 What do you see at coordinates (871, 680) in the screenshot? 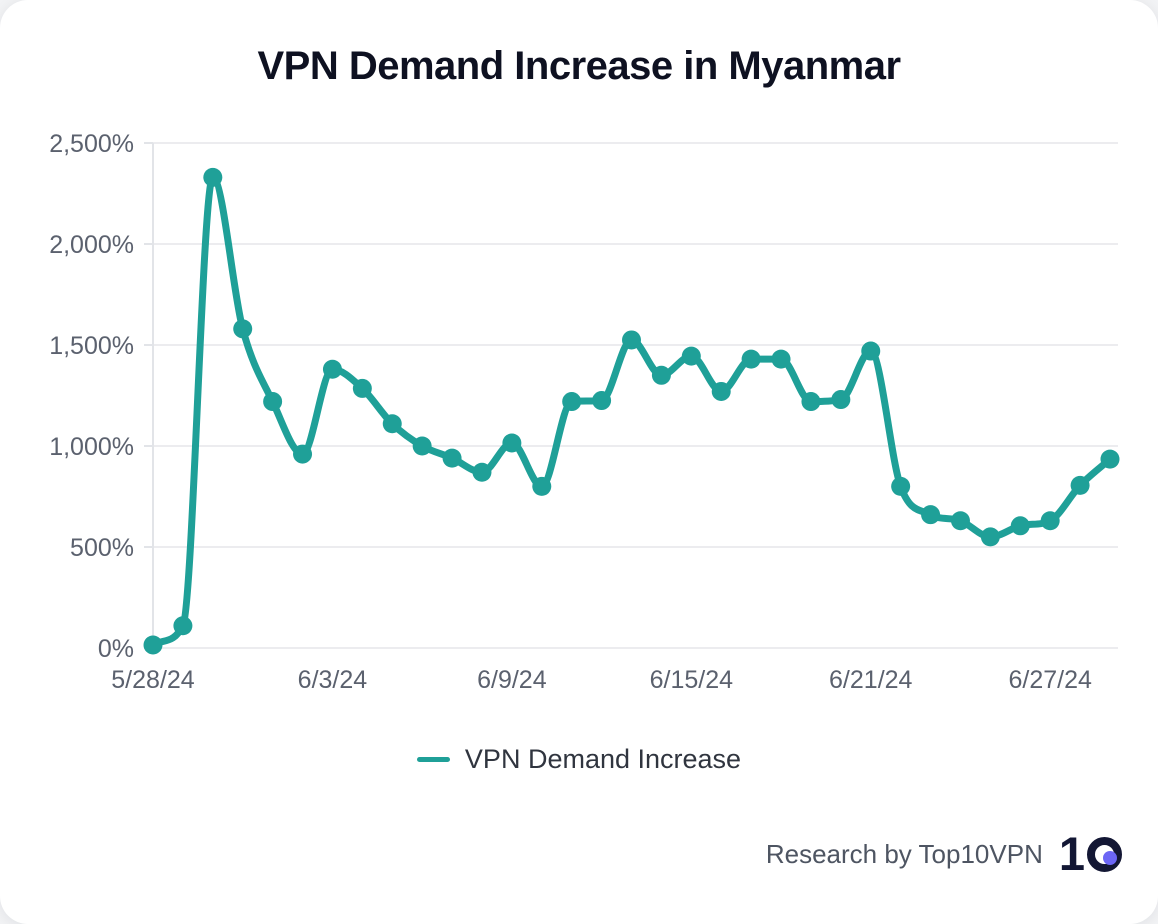
I see `x-tick-label: 6/21/24` at bounding box center [871, 680].